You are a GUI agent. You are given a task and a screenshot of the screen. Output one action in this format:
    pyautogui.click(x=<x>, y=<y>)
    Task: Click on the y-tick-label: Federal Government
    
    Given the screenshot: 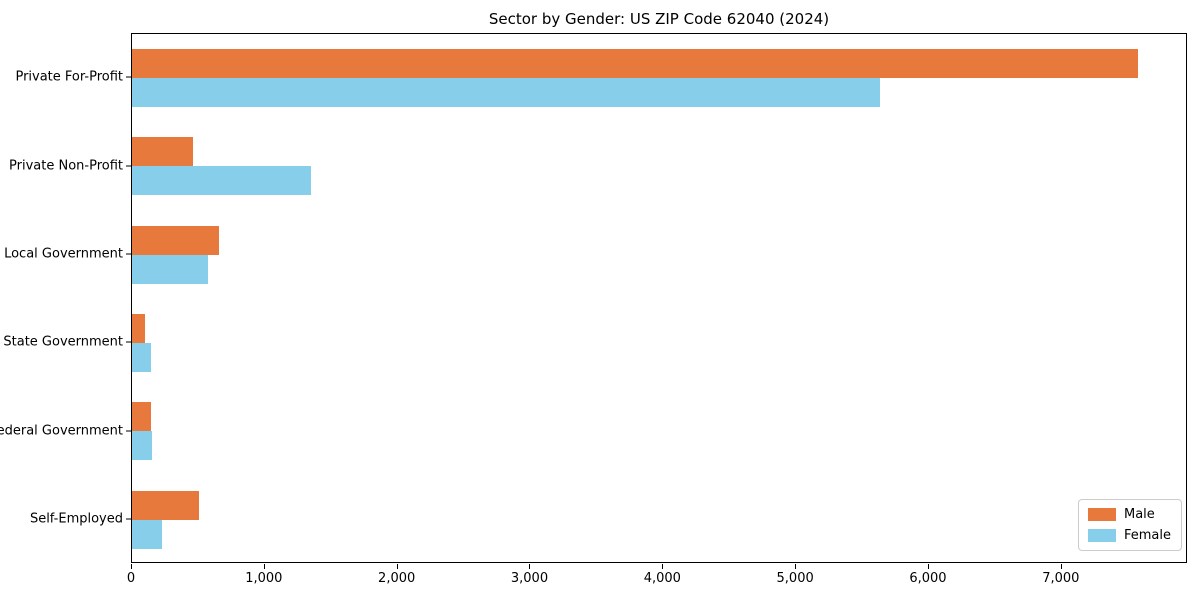 What is the action you would take?
    pyautogui.click(x=61, y=430)
    